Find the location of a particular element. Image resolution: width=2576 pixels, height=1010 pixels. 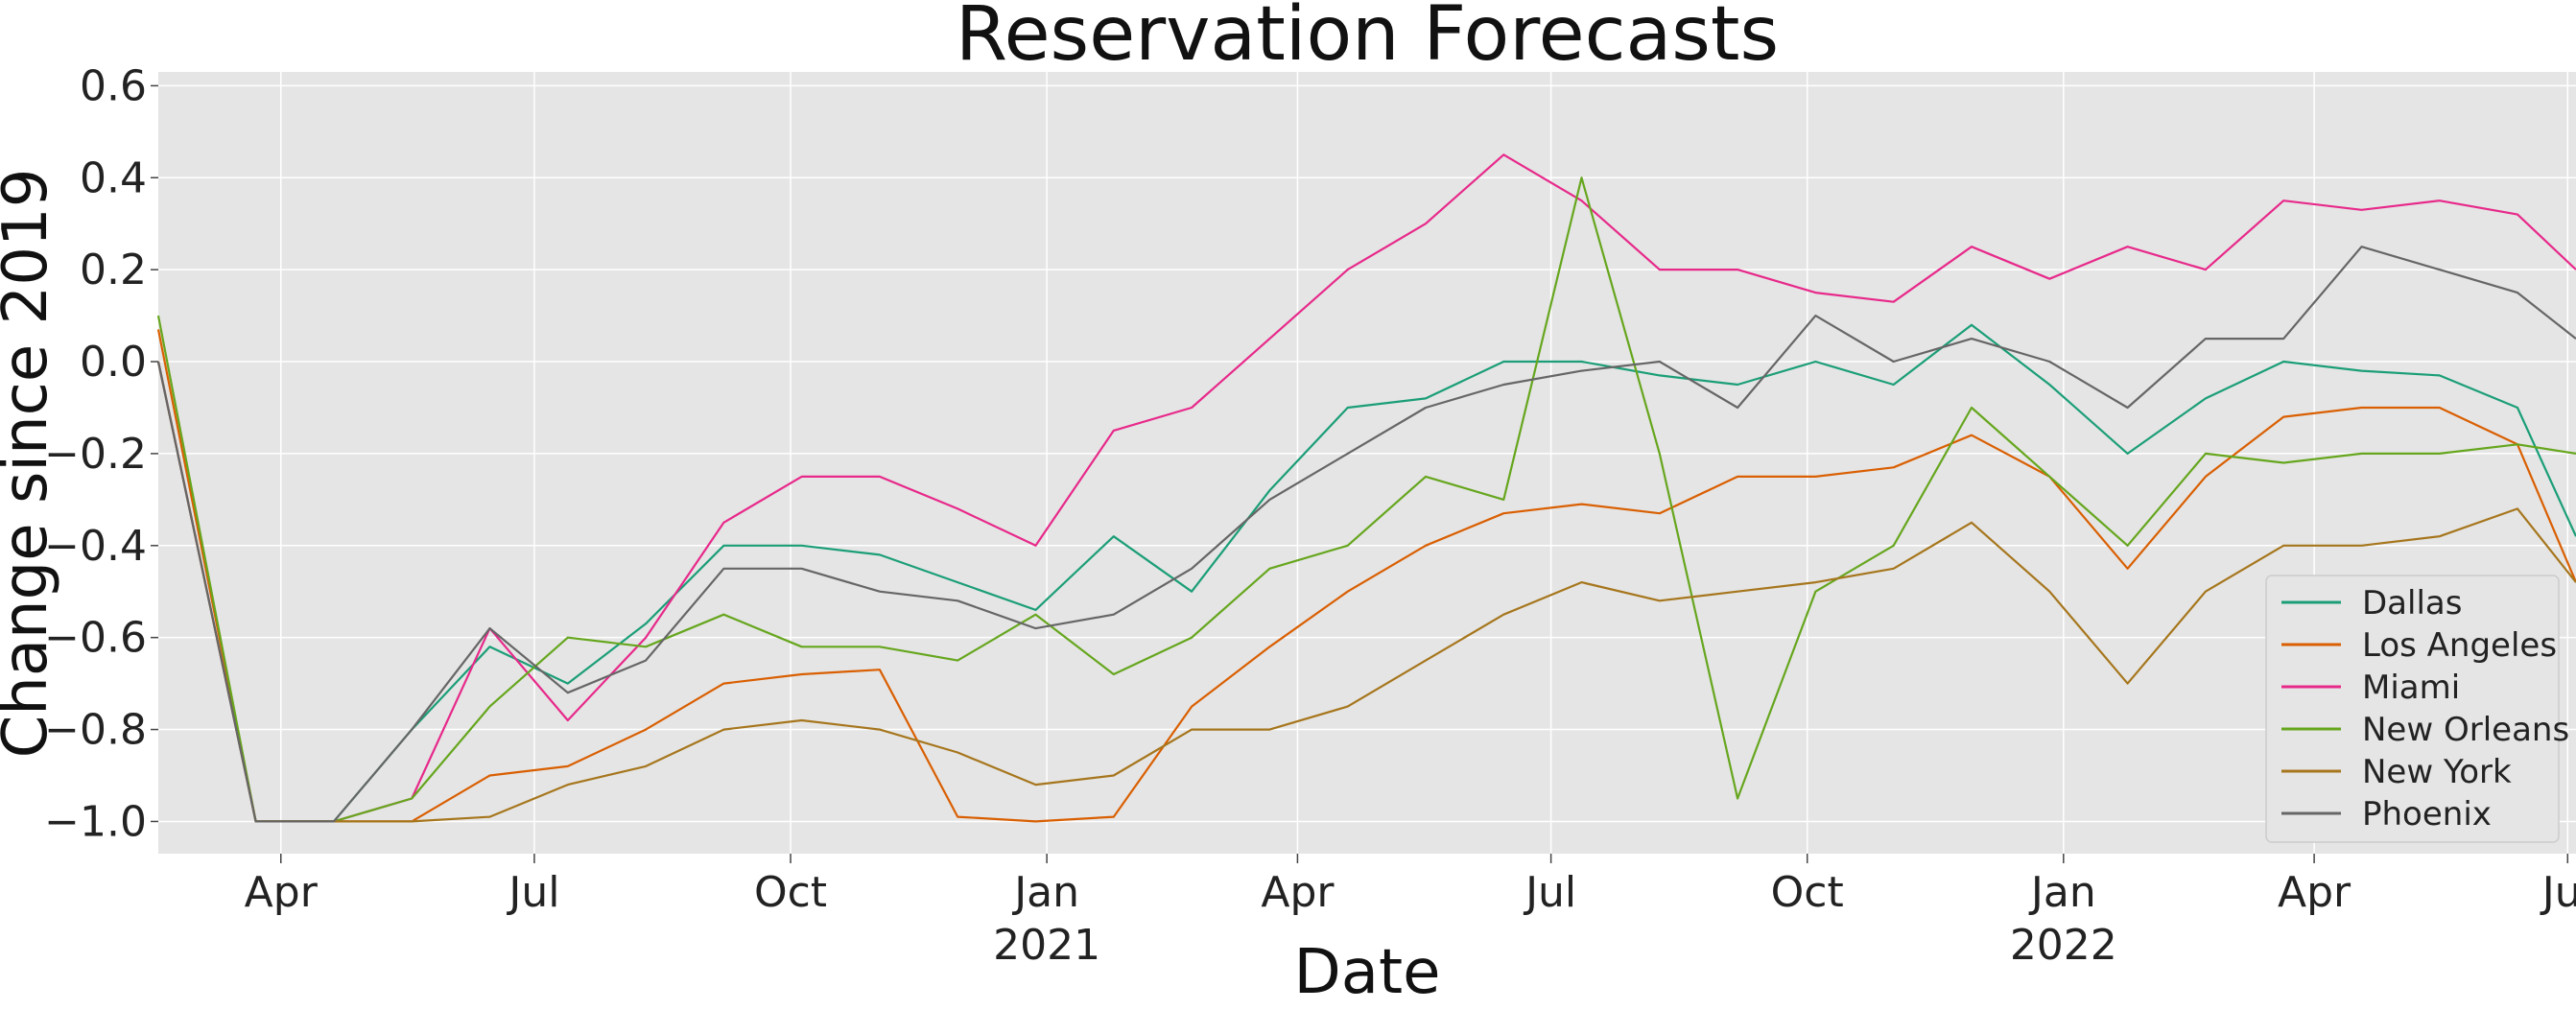

y-tick-label: −1.0 is located at coordinates (95, 821).